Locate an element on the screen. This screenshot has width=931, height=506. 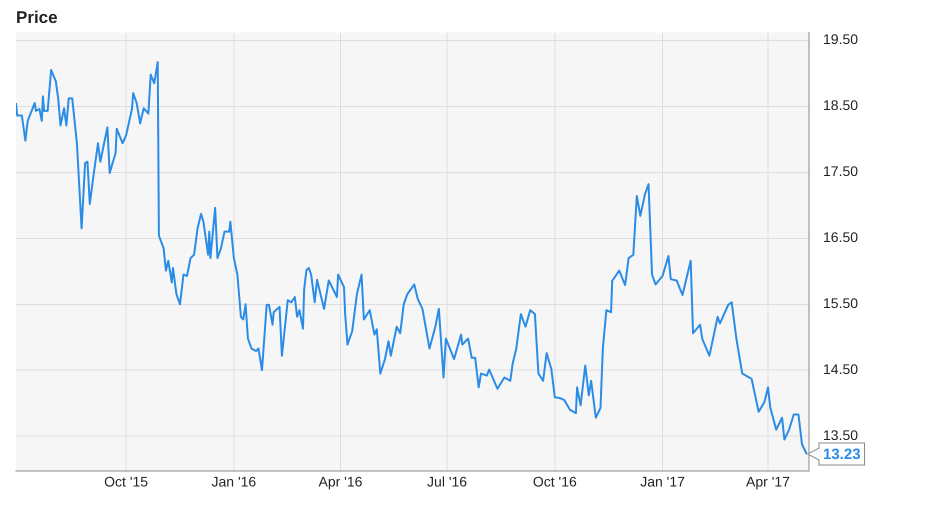
y-tick-label: 19.50 is located at coordinates (840, 39).